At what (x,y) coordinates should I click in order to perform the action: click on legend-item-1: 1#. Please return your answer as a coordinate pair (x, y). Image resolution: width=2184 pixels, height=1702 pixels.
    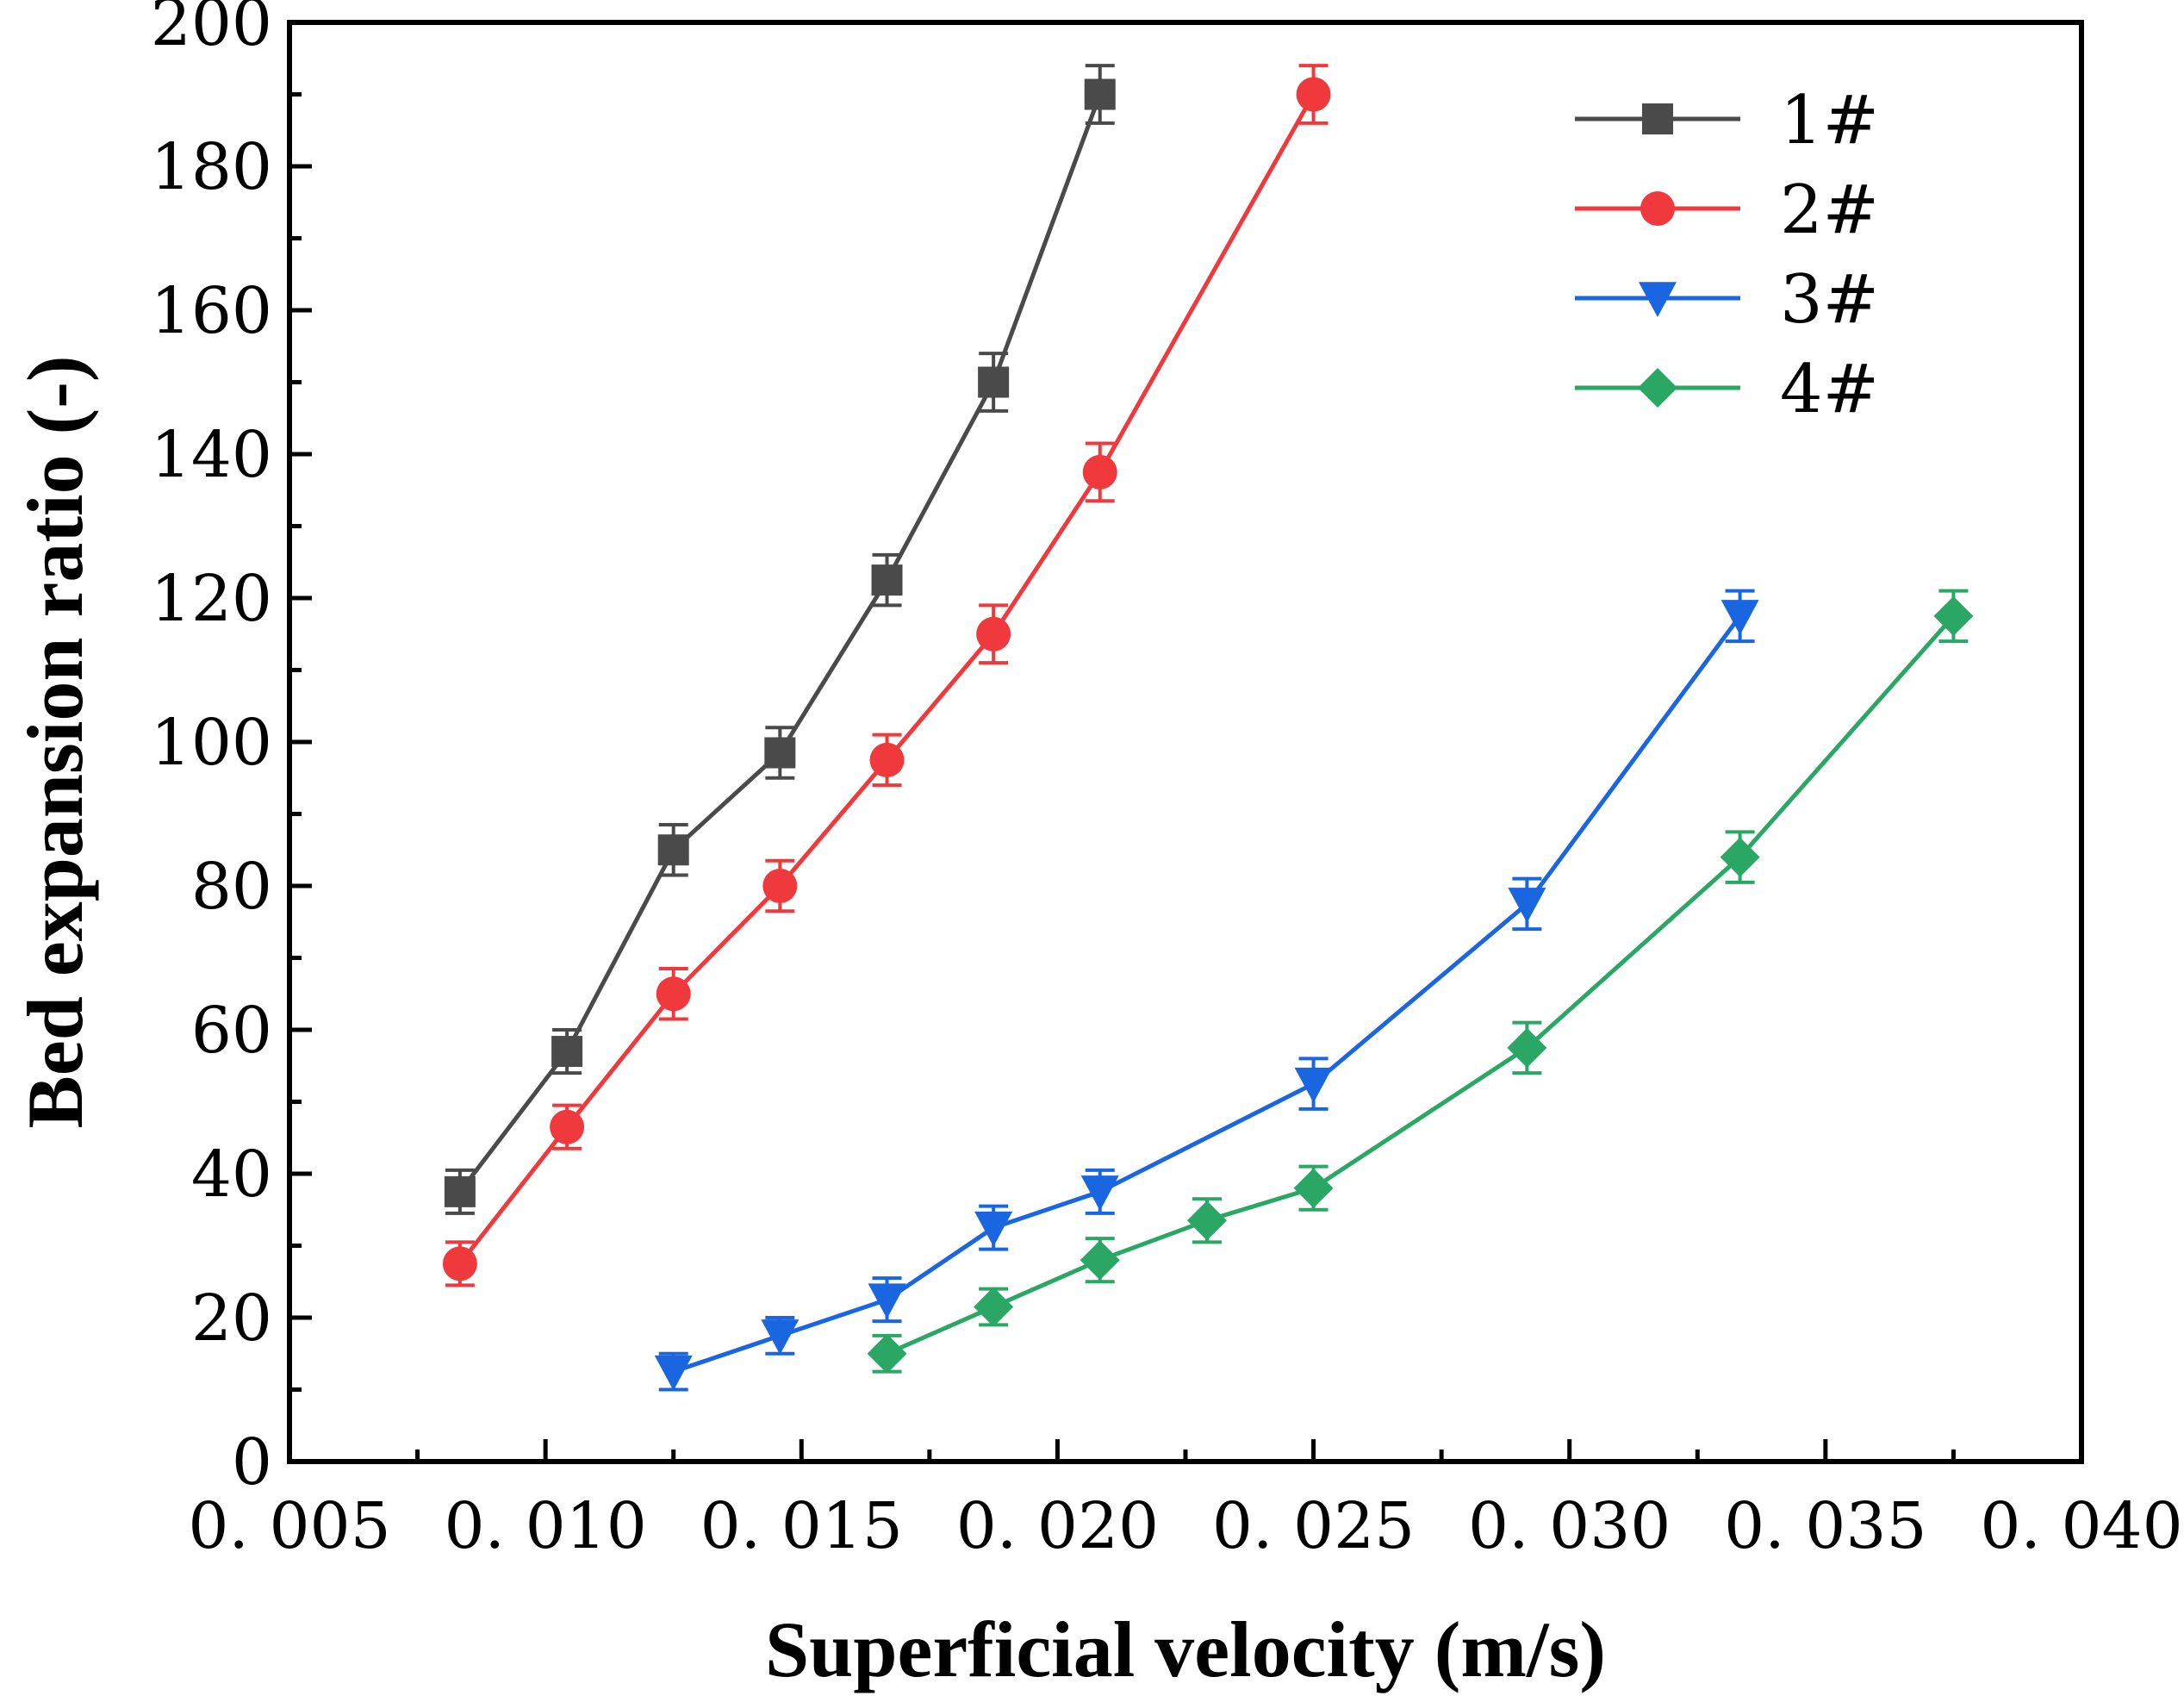
    Looking at the image, I should click on (1727, 120).